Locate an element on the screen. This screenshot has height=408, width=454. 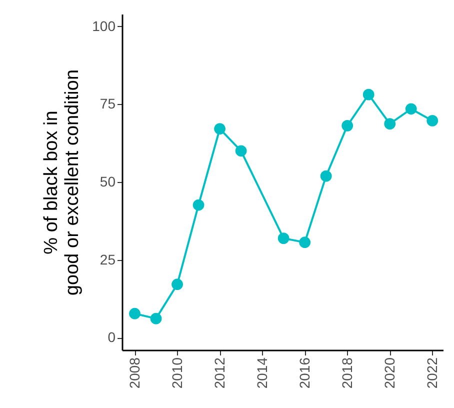
x-tick-label: 2014 is located at coordinates (262, 373).